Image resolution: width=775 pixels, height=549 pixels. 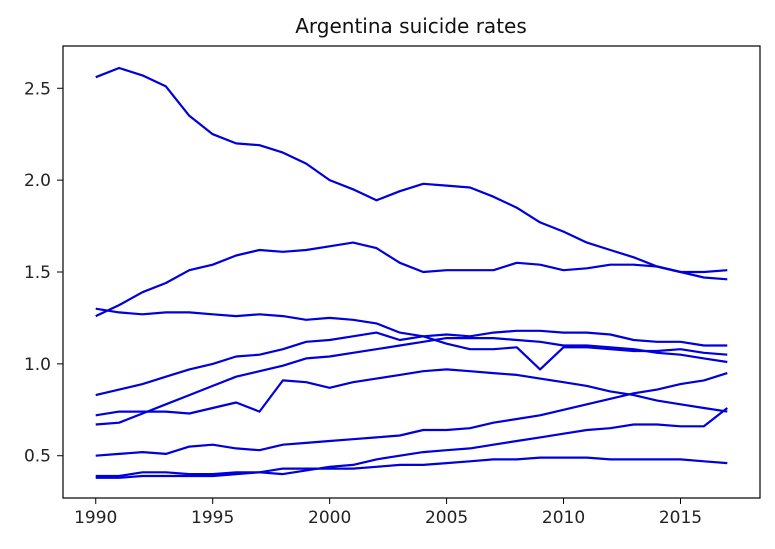 What do you see at coordinates (329, 518) in the screenshot?
I see `x-tick-label: 2000` at bounding box center [329, 518].